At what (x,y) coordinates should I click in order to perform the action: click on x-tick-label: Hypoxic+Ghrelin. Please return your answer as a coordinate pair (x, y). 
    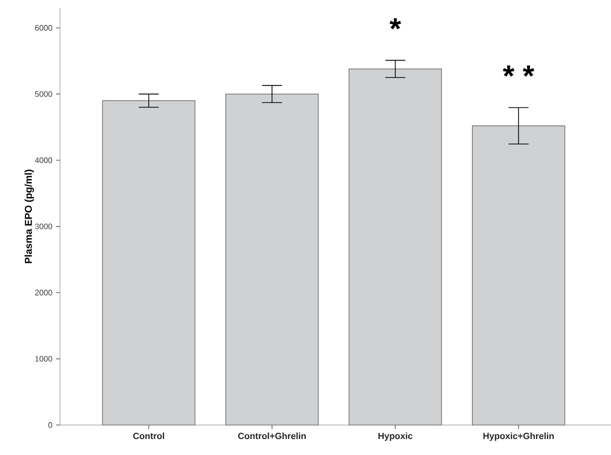
    Looking at the image, I should click on (518, 436).